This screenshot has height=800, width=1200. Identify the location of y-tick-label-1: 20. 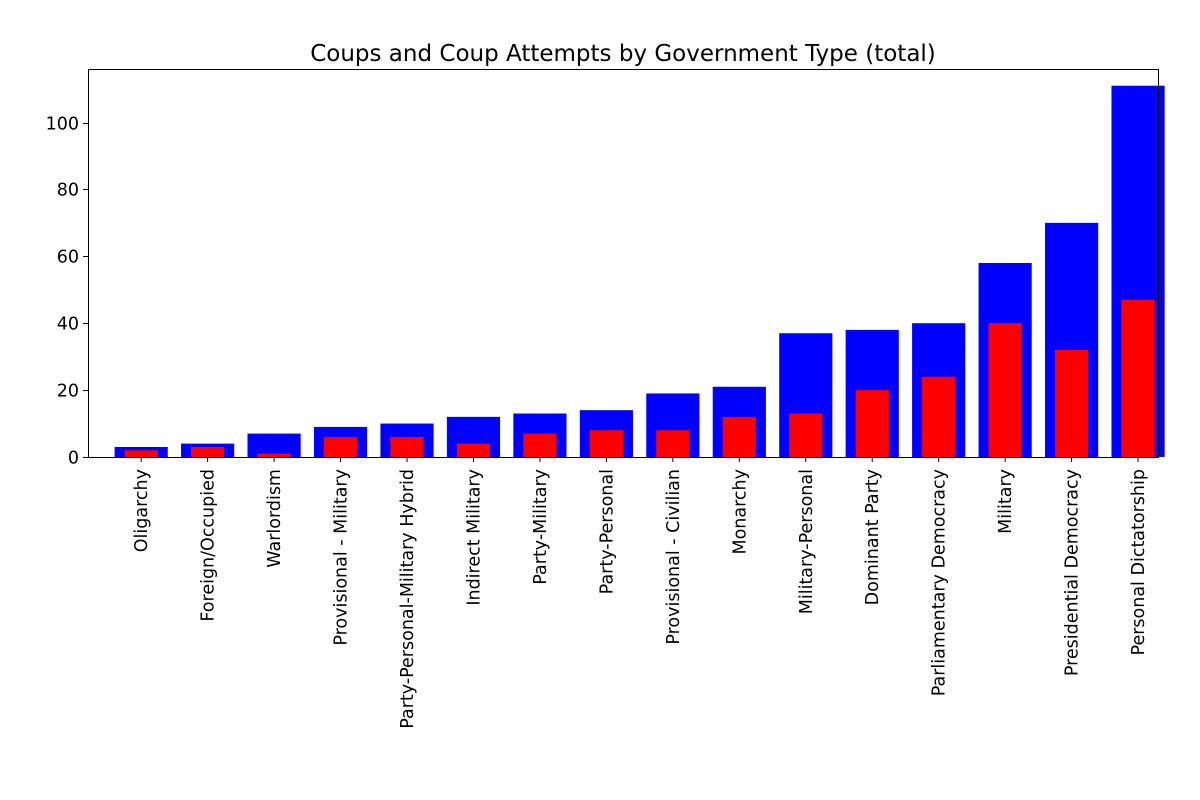
(68, 392).